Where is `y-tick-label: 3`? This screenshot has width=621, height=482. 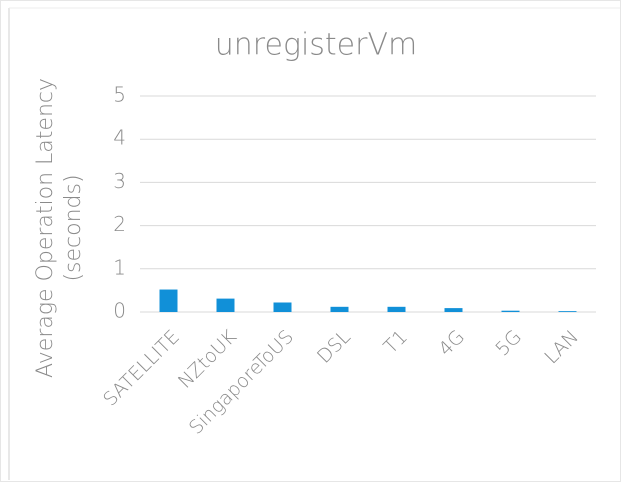 y-tick-label: 3 is located at coordinates (119, 181).